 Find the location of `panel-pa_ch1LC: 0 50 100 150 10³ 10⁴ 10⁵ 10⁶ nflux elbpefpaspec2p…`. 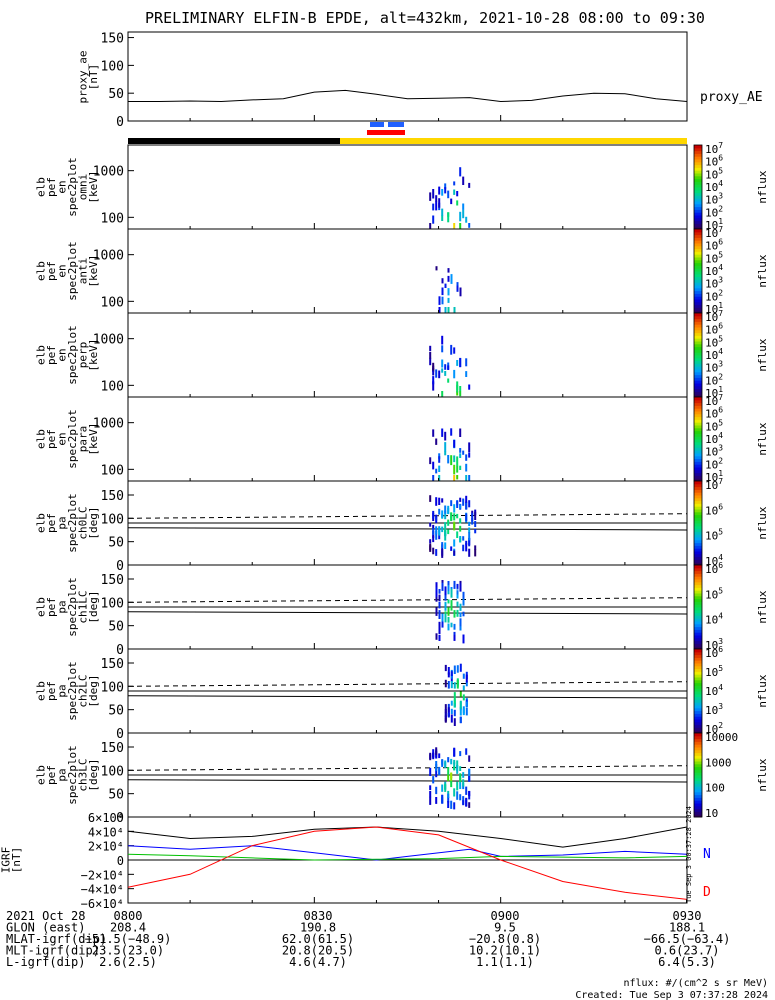

panel-pa_ch1LC: 0 50 100 150 10³ 10⁴ 10⁵ 10⁶ nflux elbpefpaspec2p… is located at coordinates (402, 609).